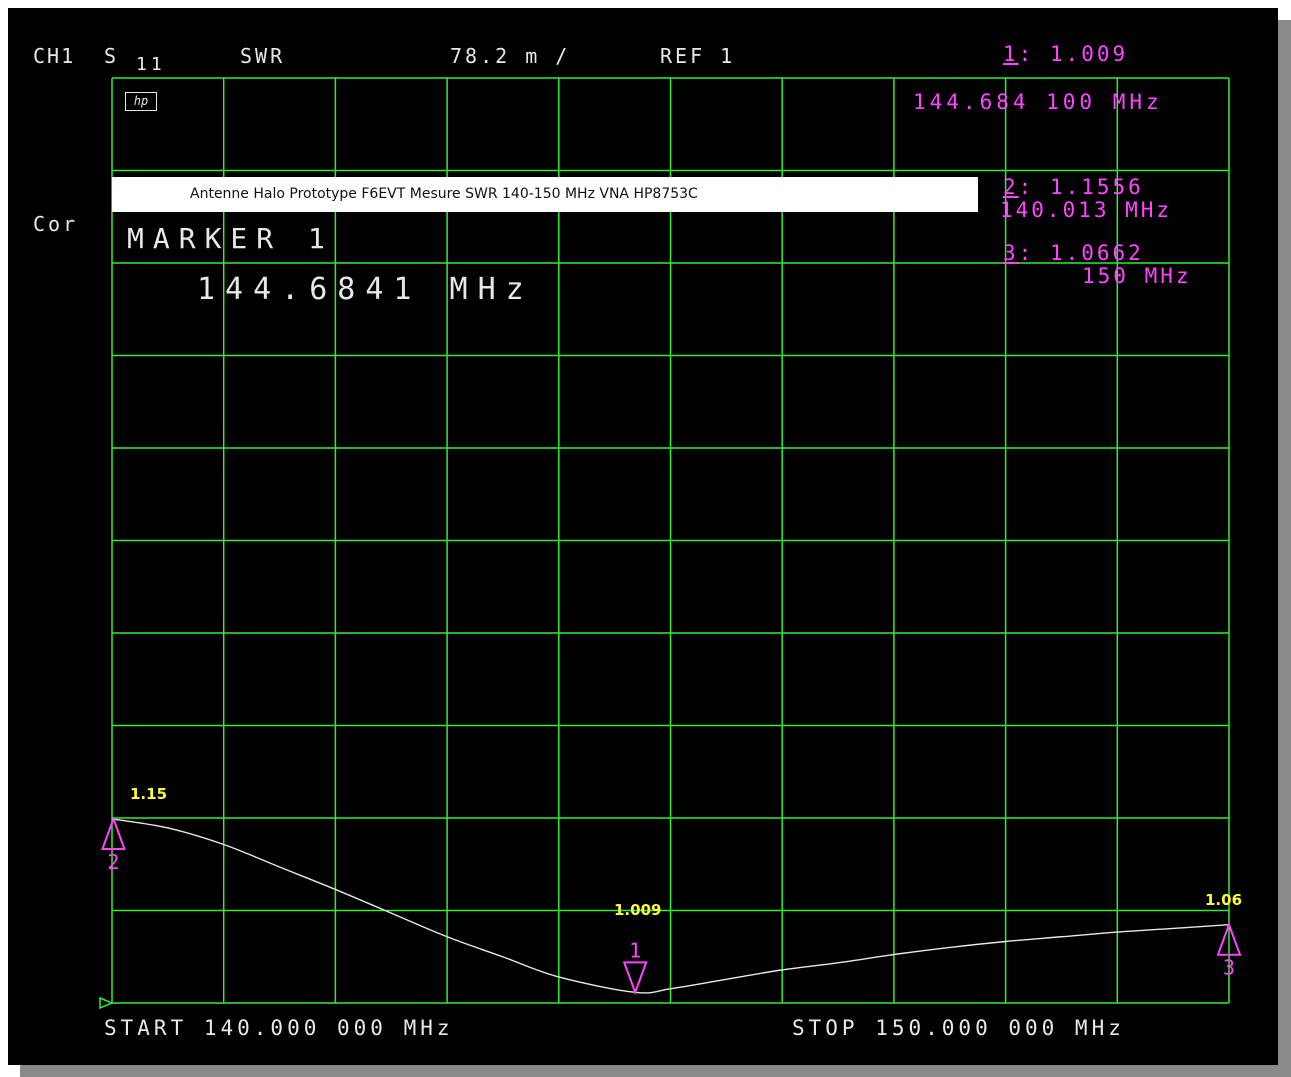 The width and height of the screenshot is (1291, 1077). Describe the element at coordinates (698, 56) in the screenshot. I see `reference-label: REF 1` at that location.